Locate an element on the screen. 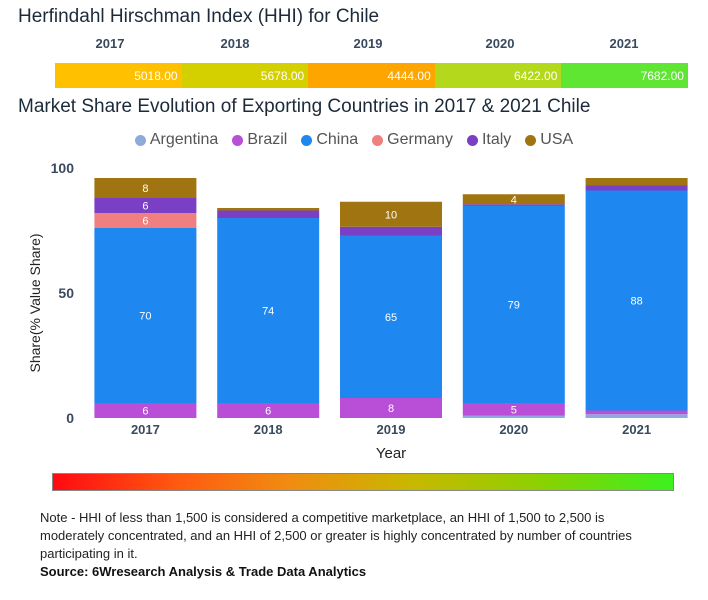  y-tick-label: 0 is located at coordinates (70, 418).